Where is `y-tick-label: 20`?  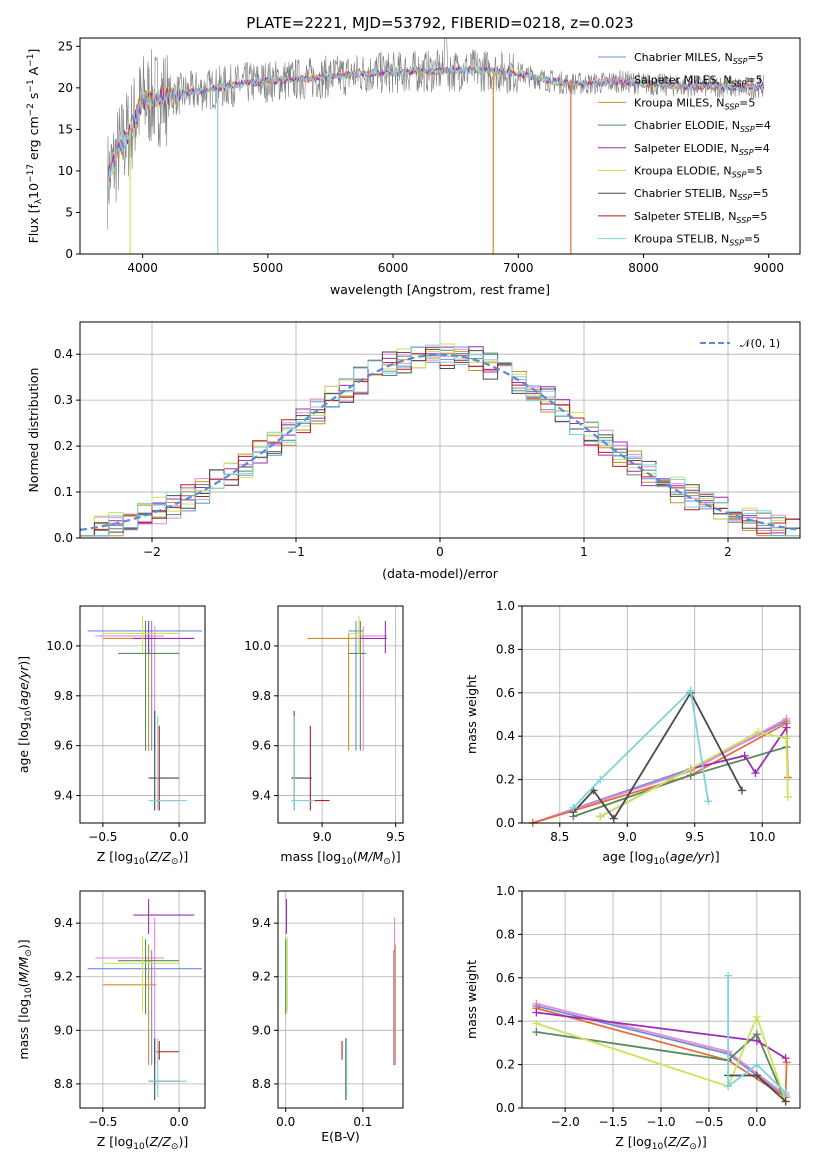 y-tick-label: 20 is located at coordinates (65, 88).